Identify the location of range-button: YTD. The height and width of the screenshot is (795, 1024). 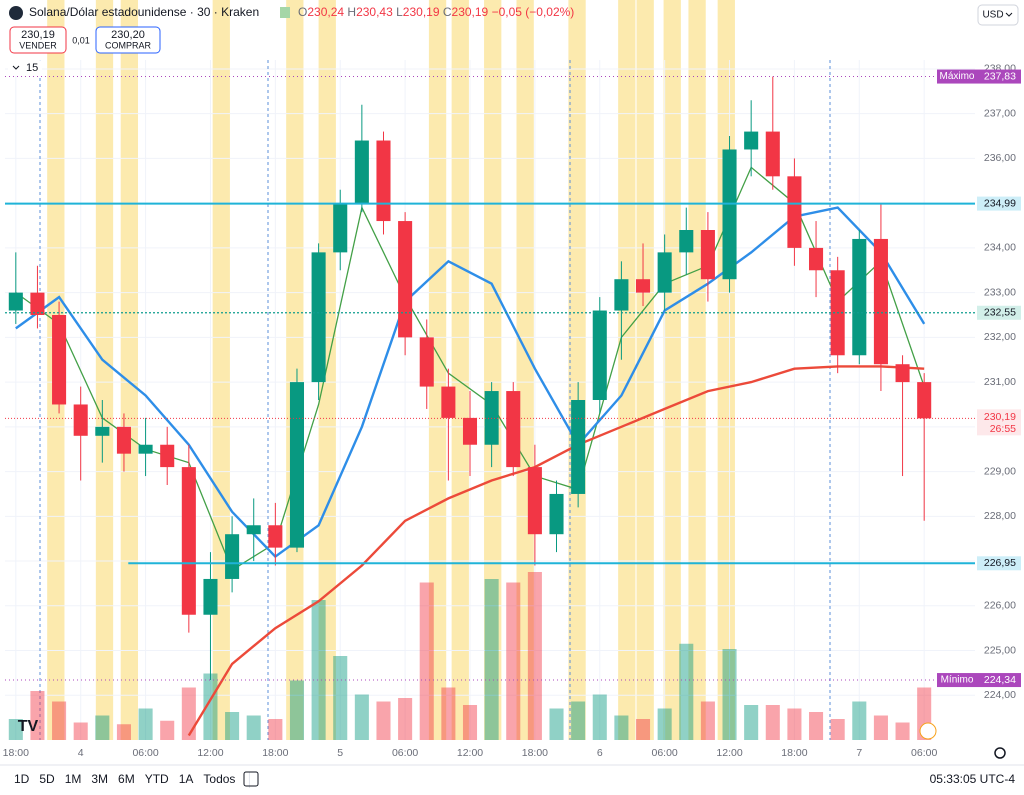
(157, 779).